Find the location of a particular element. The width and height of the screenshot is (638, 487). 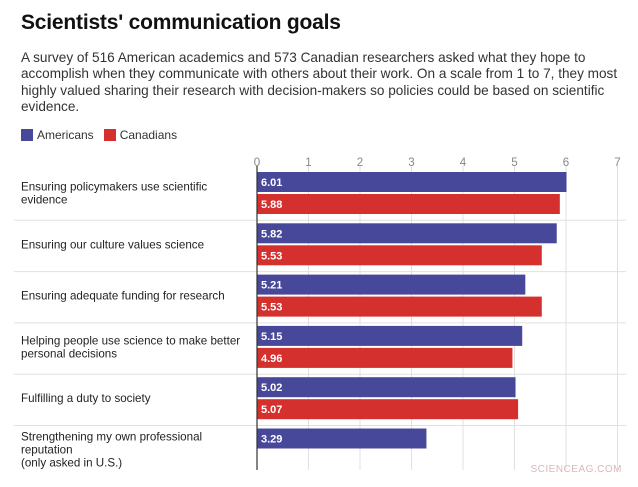

value-label-americans: 6.01 is located at coordinates (271, 183).